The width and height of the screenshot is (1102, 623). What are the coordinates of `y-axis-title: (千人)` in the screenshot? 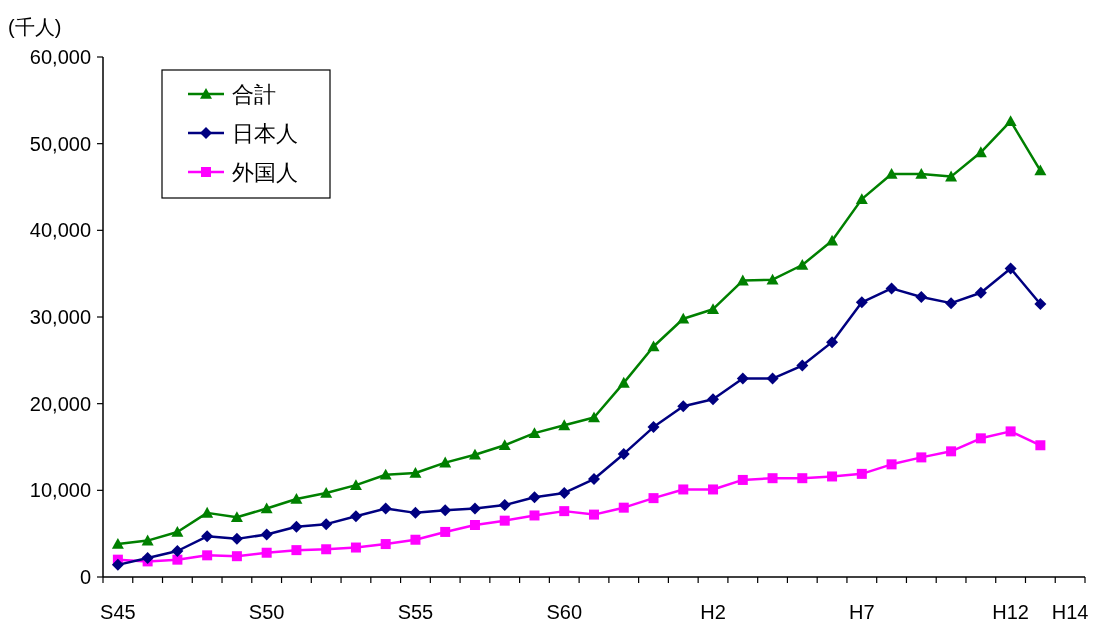 It's located at (35, 27).